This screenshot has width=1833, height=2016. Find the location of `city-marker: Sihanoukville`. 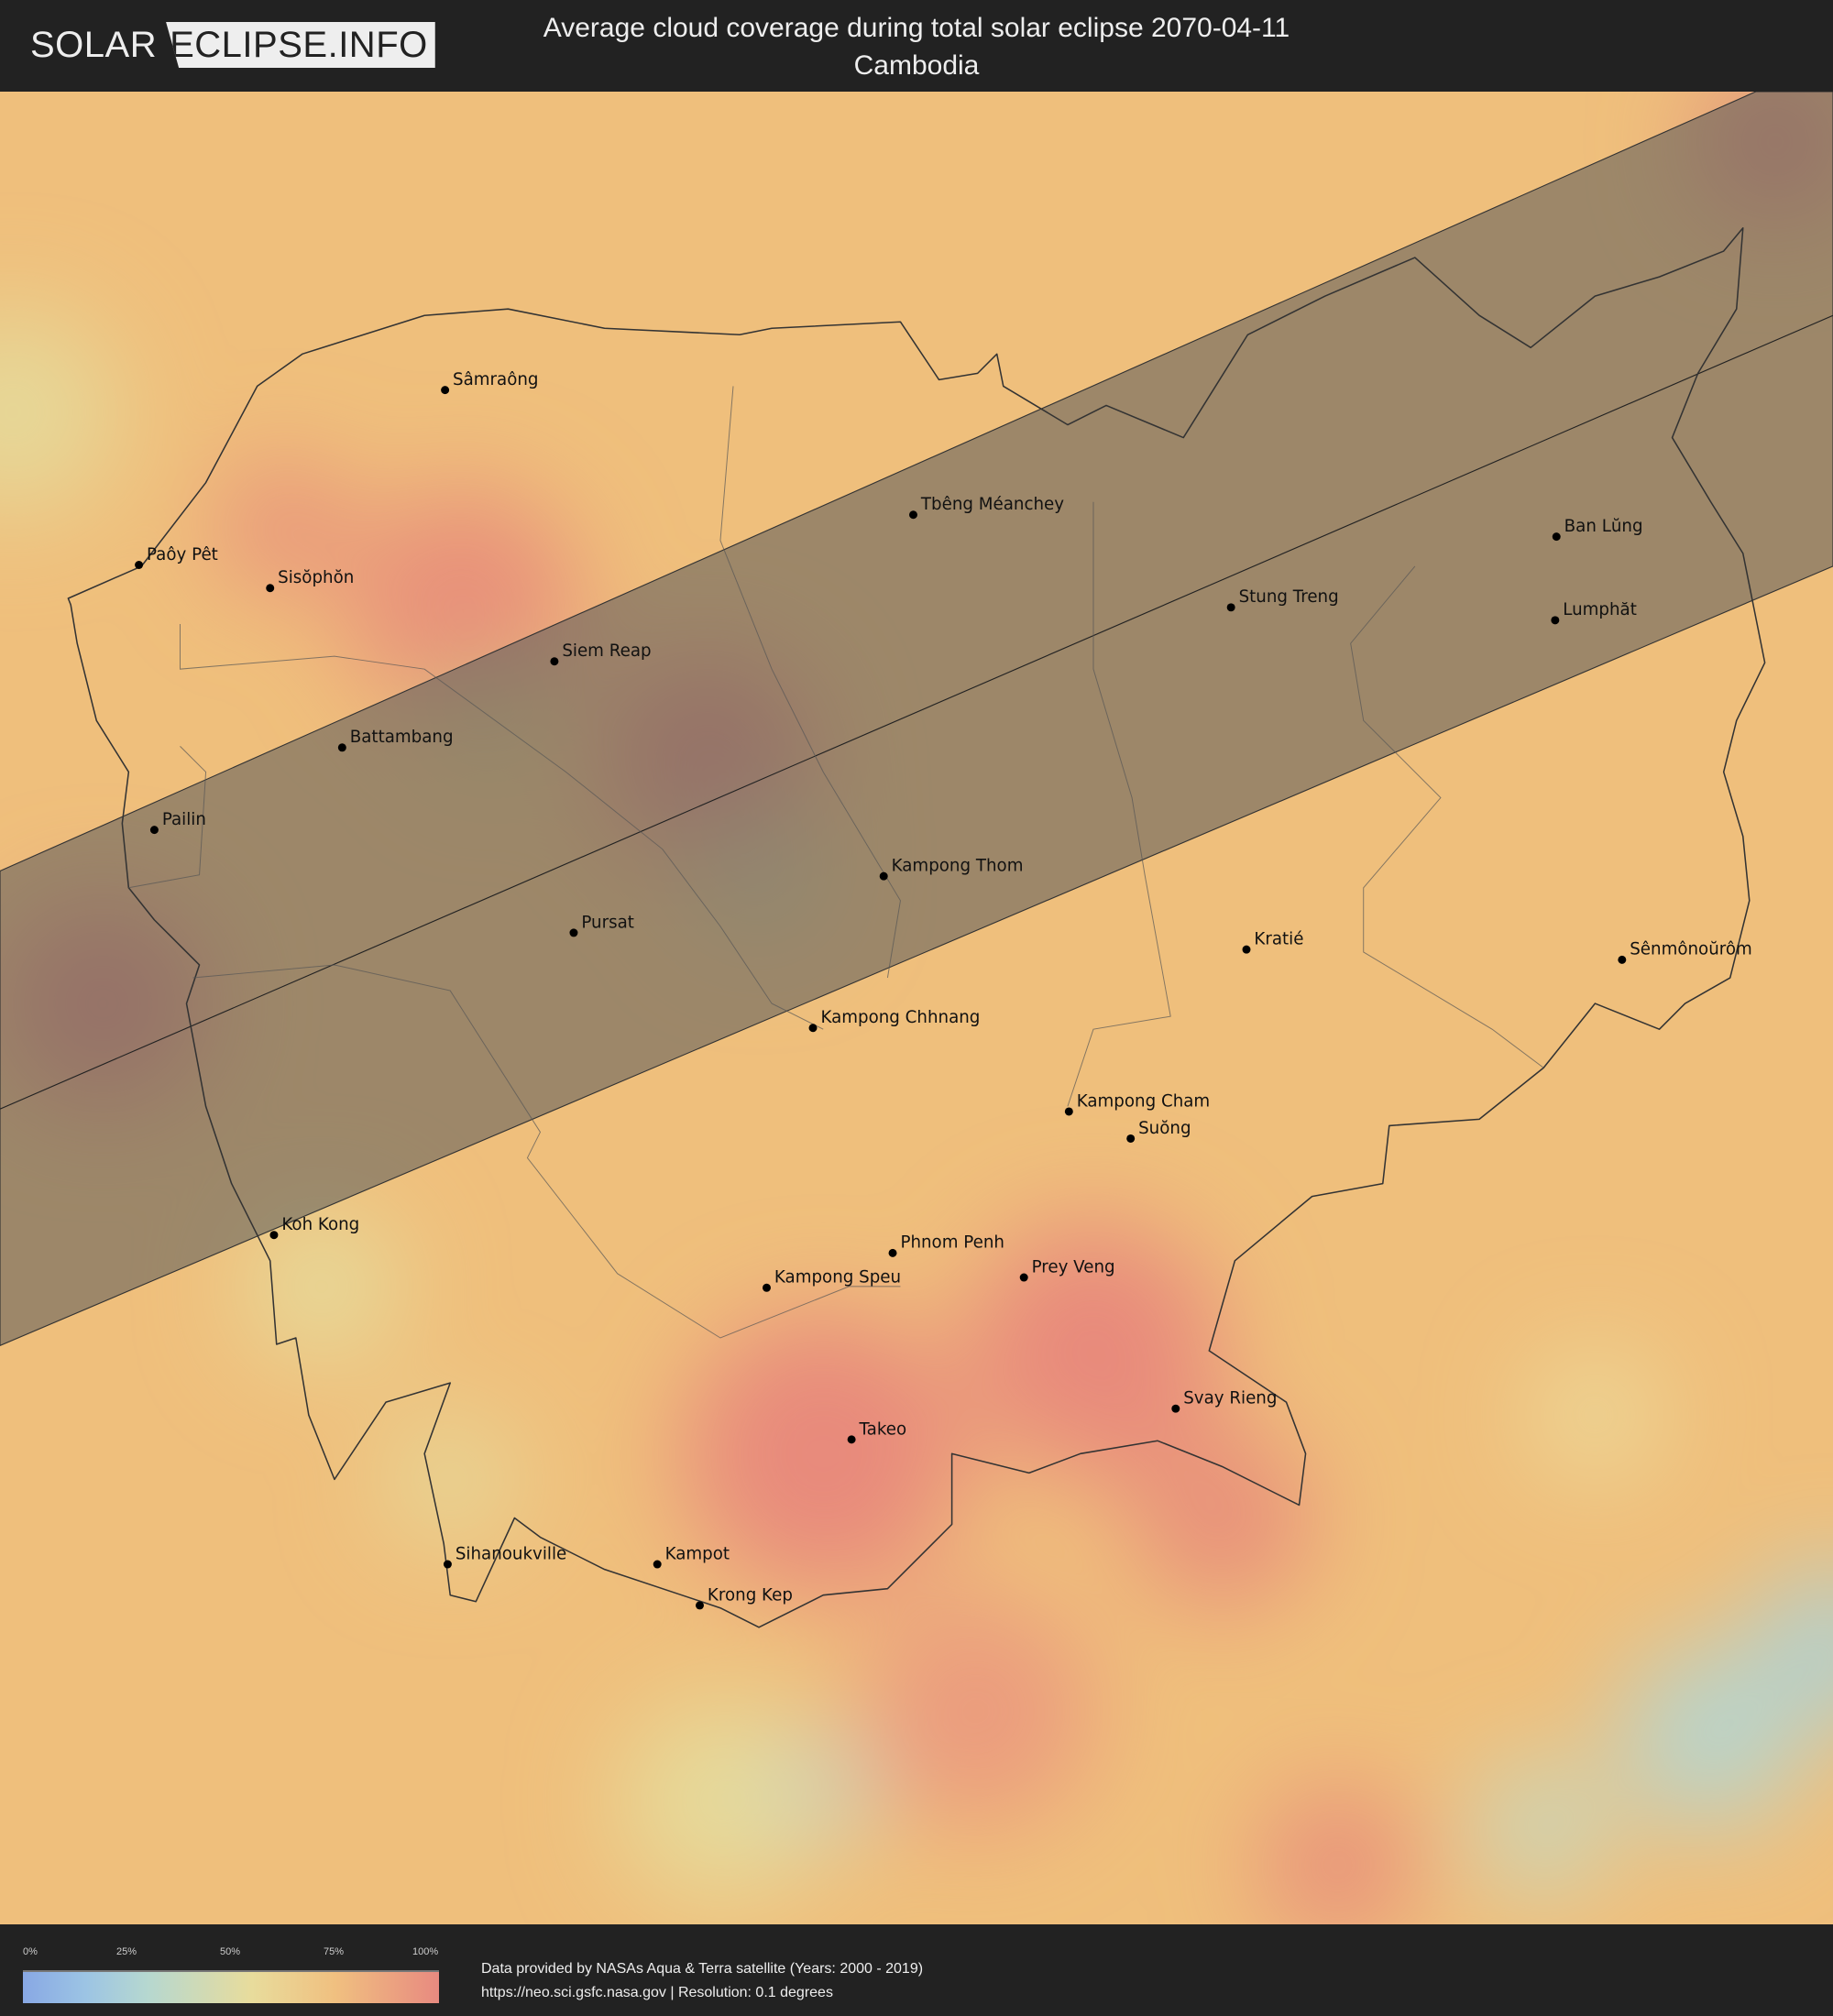

city-marker: Sihanoukville is located at coordinates (504, 1556).